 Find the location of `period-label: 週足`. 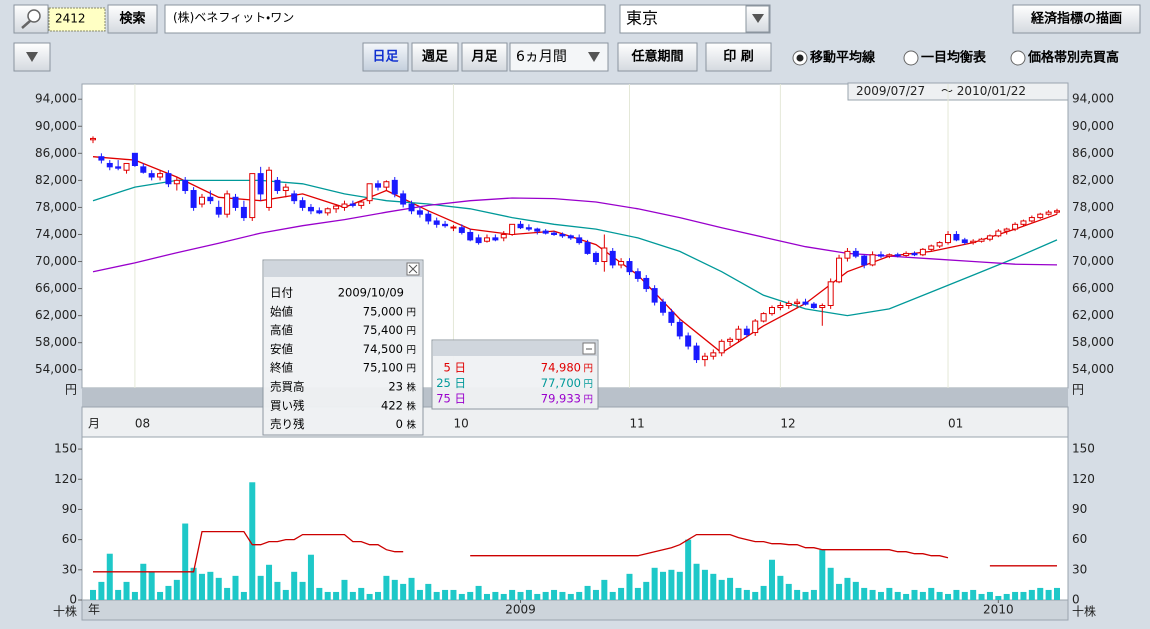

period-label: 週足 is located at coordinates (435, 57).